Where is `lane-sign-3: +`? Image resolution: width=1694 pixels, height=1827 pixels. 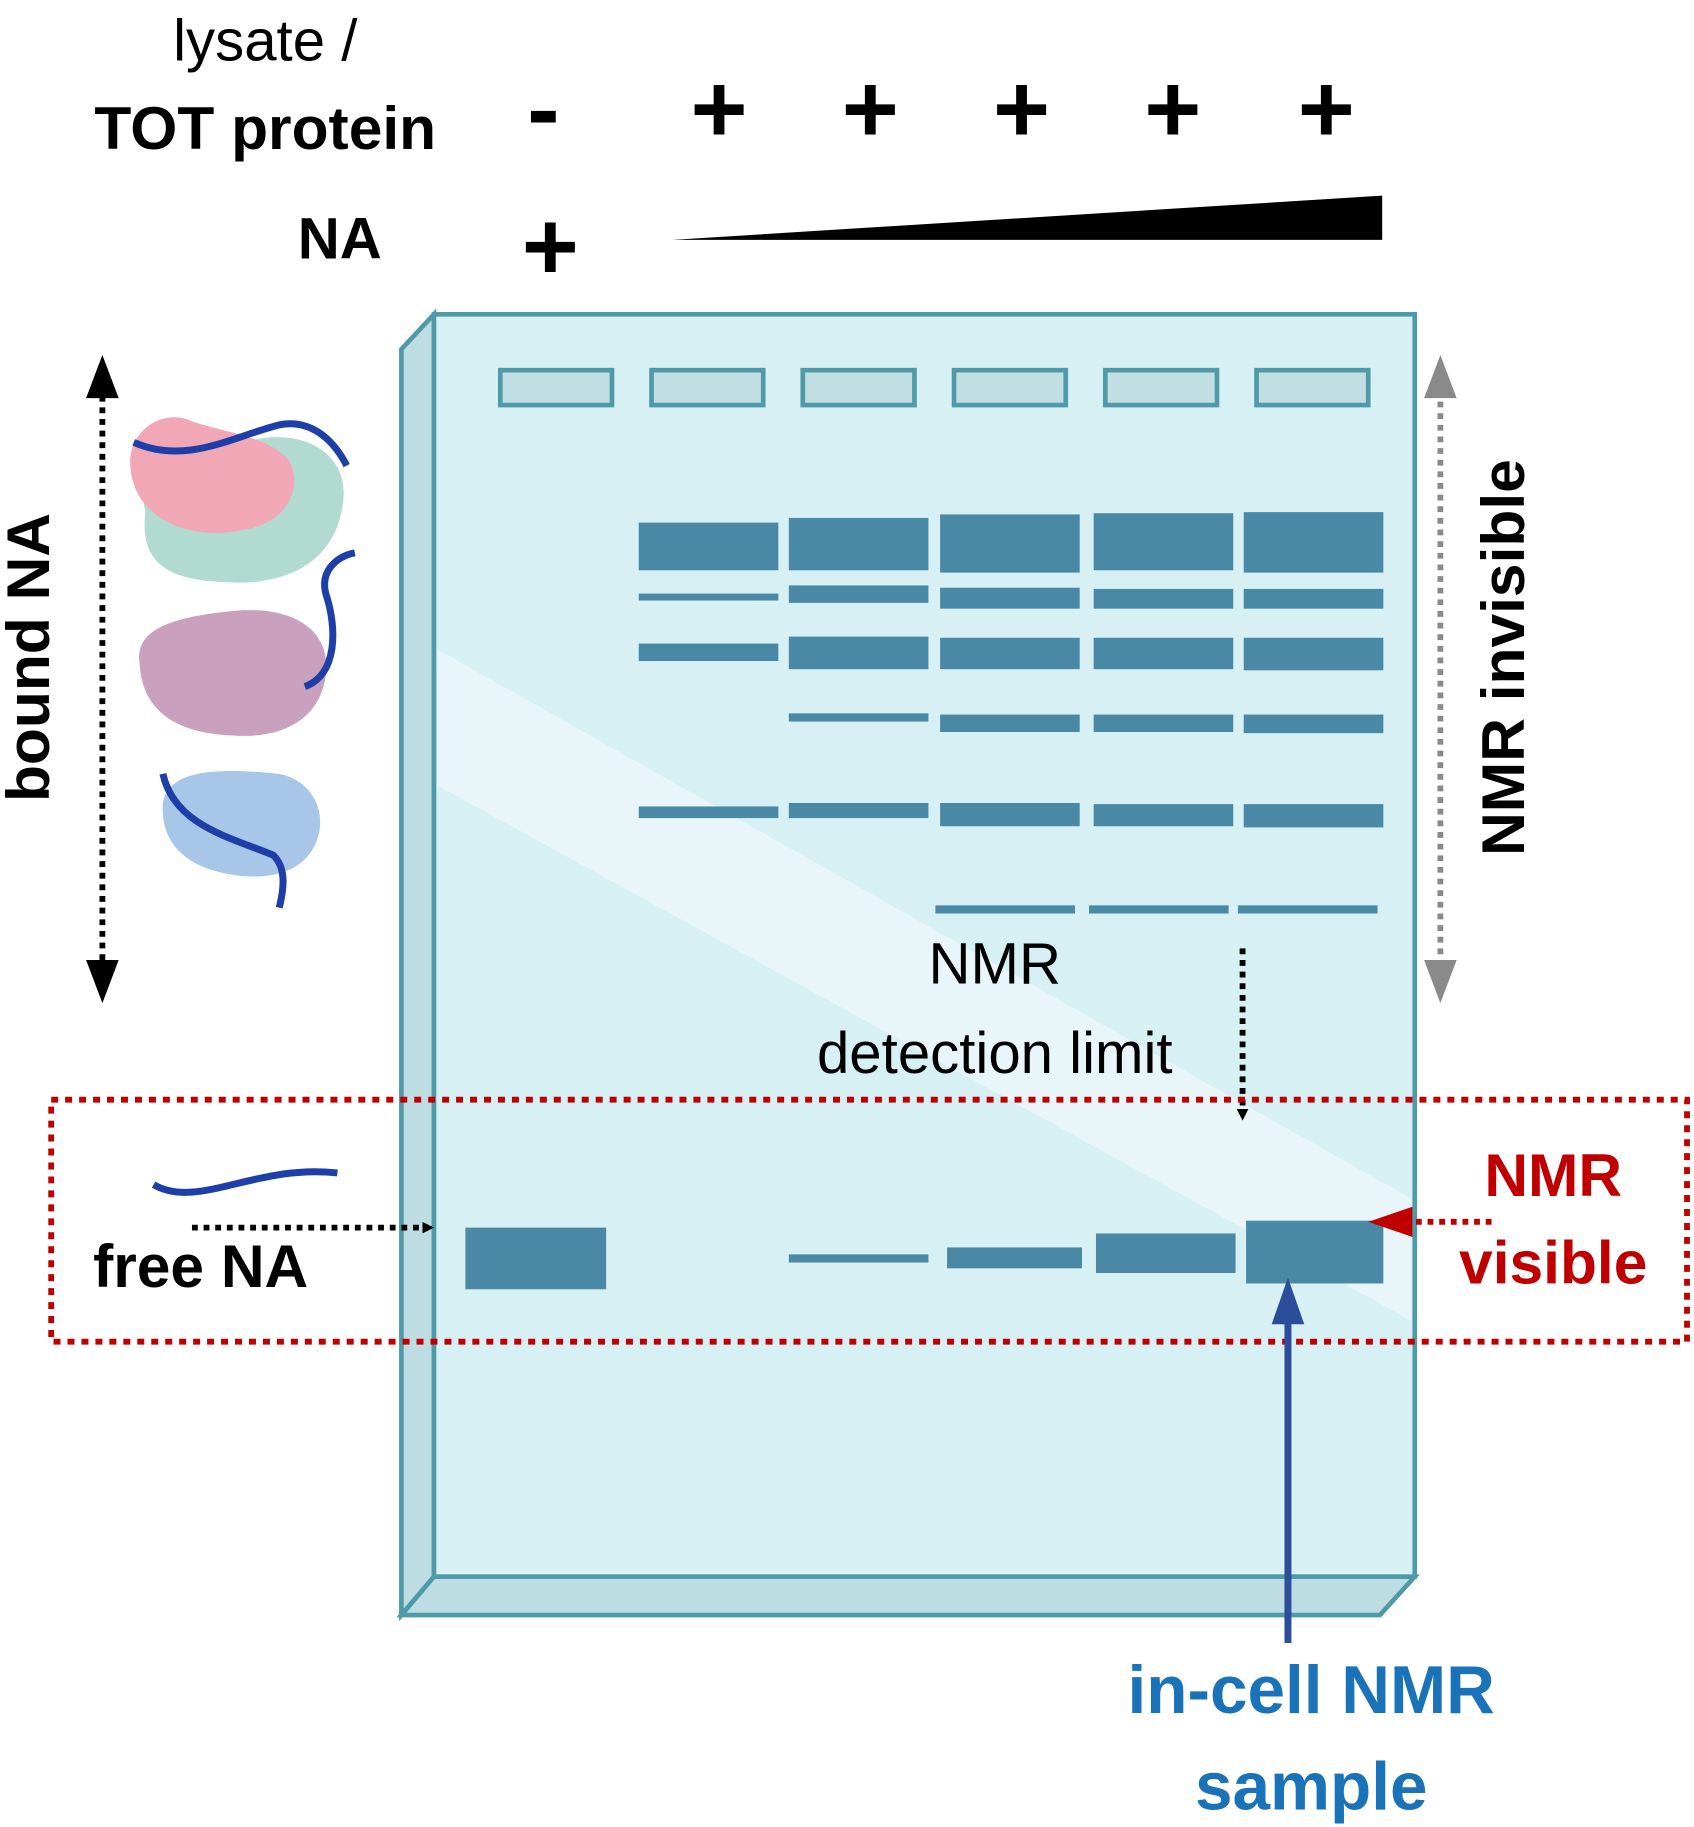 lane-sign-3: + is located at coordinates (870, 108).